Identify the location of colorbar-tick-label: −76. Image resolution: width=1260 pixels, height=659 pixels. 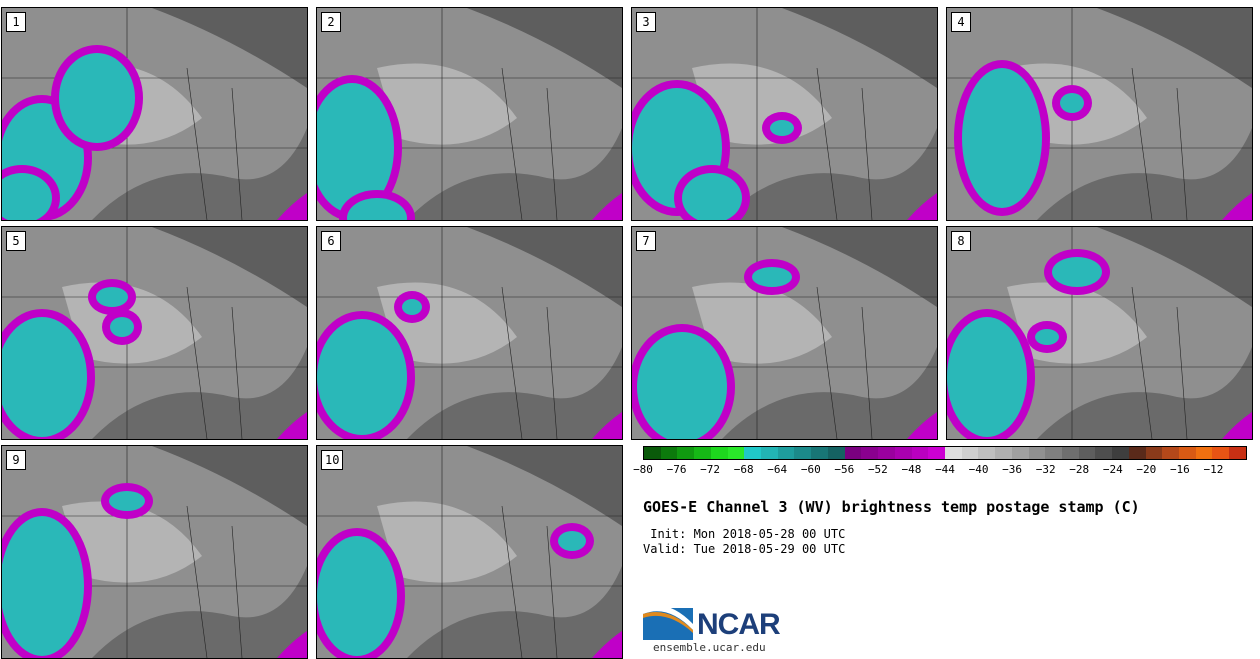
(676, 469).